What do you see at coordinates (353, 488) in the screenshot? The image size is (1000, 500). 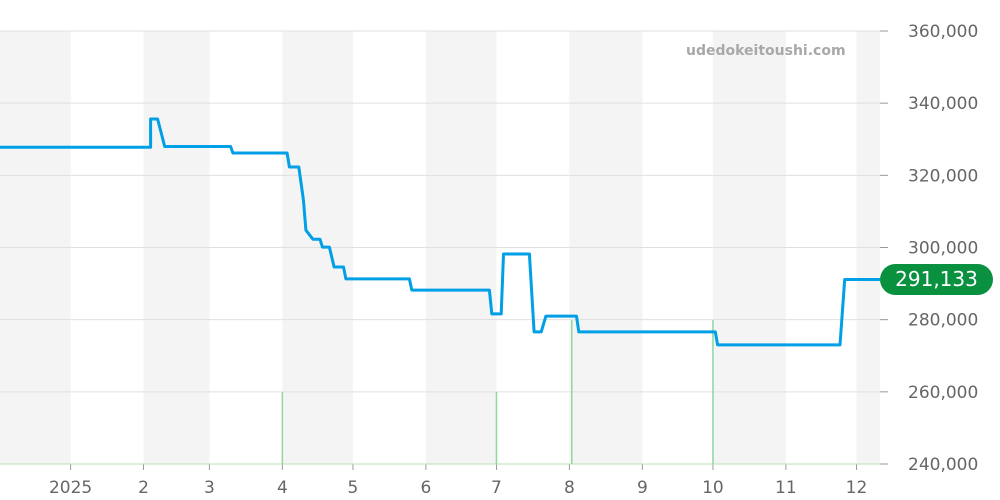 I see `x-tick-label: 5` at bounding box center [353, 488].